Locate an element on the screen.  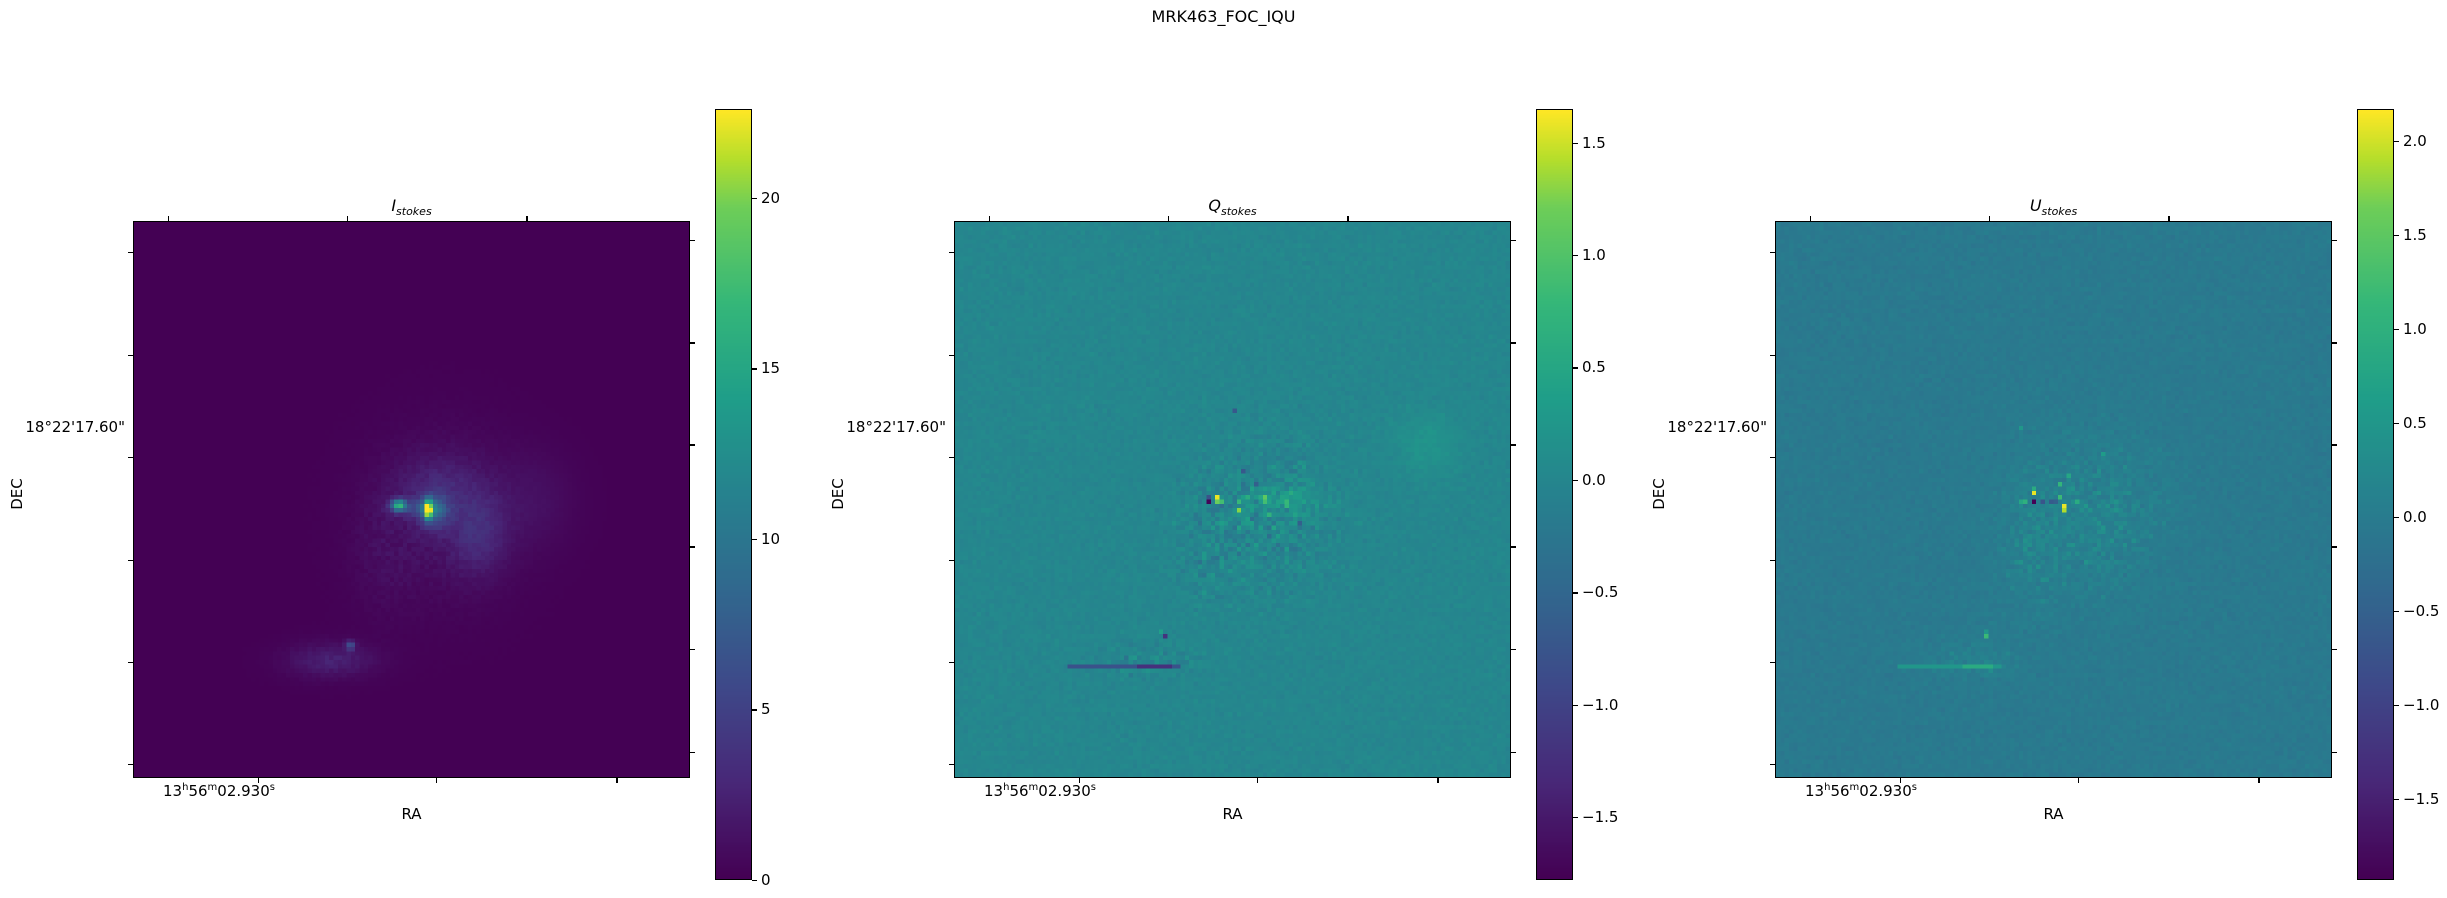
title-symbol: I is located at coordinates (394, 205).